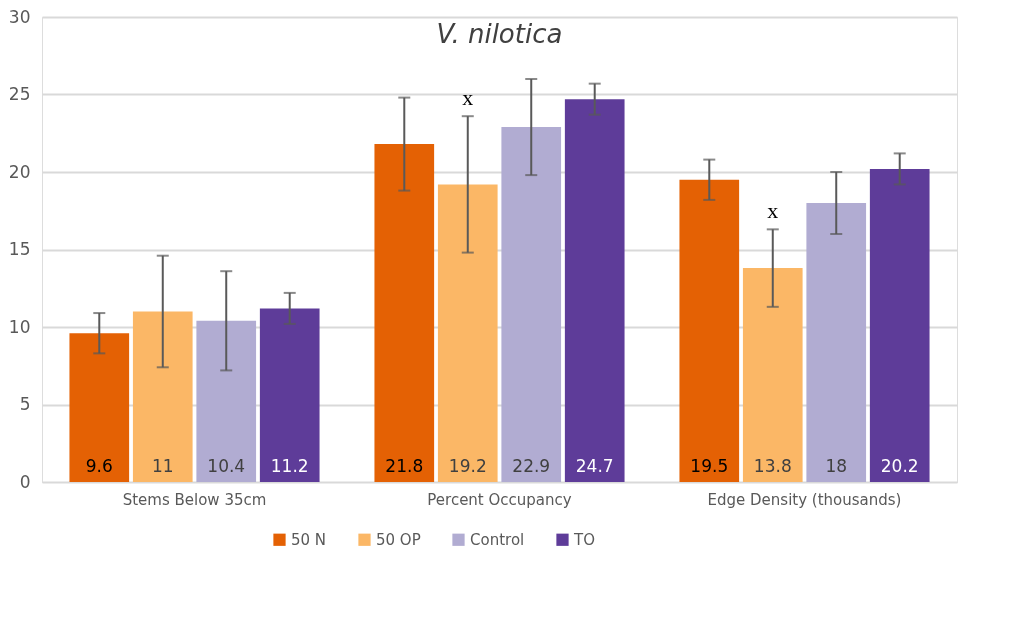 The image size is (1021, 617). I want to click on legend-label: TO, so click(584, 539).